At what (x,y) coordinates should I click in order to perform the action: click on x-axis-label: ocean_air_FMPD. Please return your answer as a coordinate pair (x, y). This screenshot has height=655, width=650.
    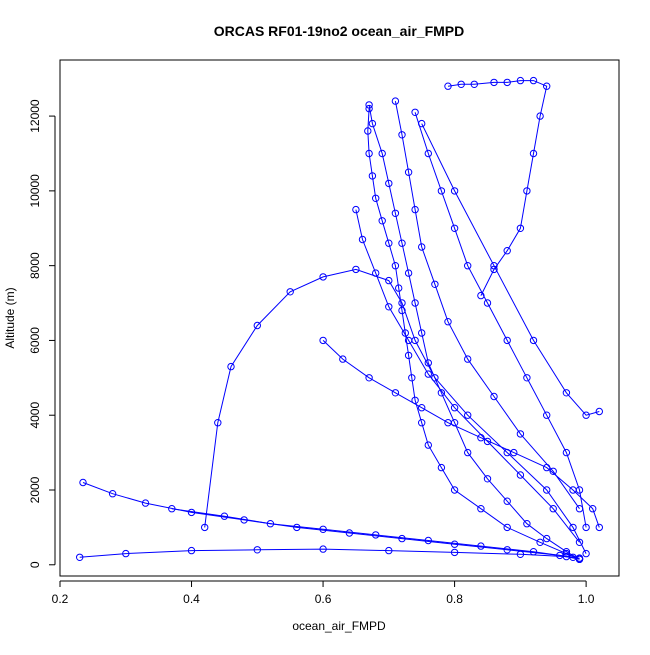
    Looking at the image, I should click on (339, 626).